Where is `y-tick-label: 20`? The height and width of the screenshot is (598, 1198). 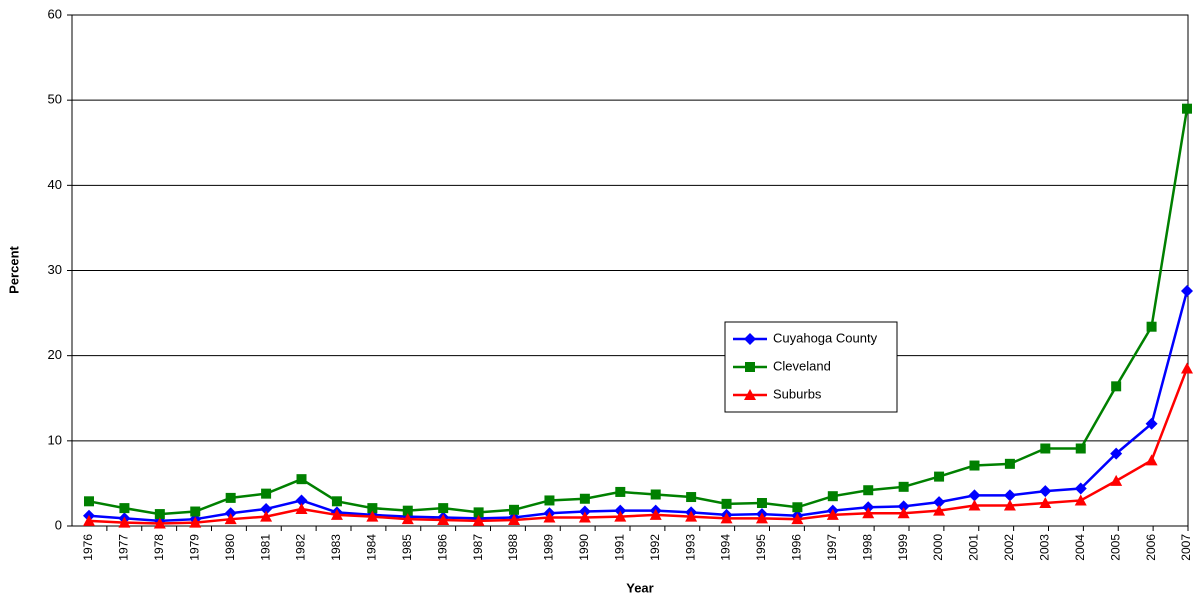 y-tick-label: 20 is located at coordinates (55, 354).